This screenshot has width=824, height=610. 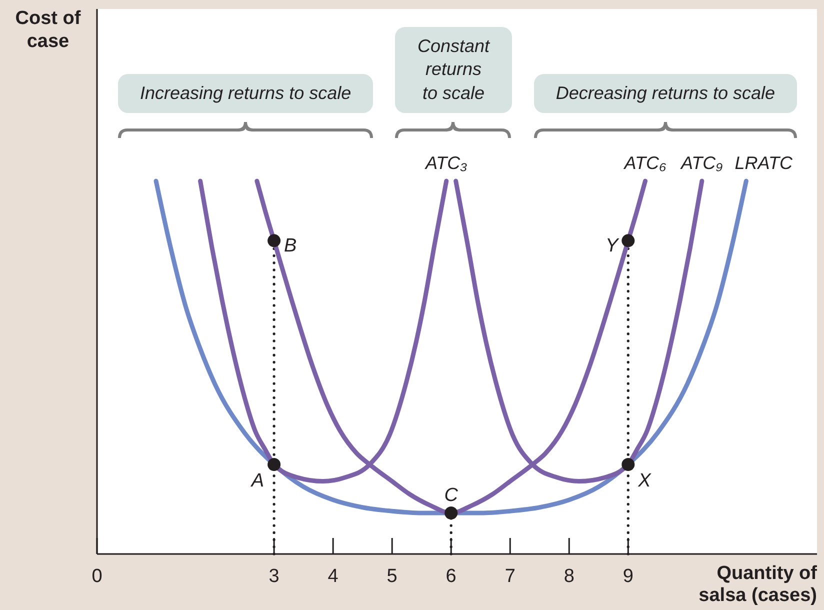 I want to click on annotation: Y, so click(x=612, y=246).